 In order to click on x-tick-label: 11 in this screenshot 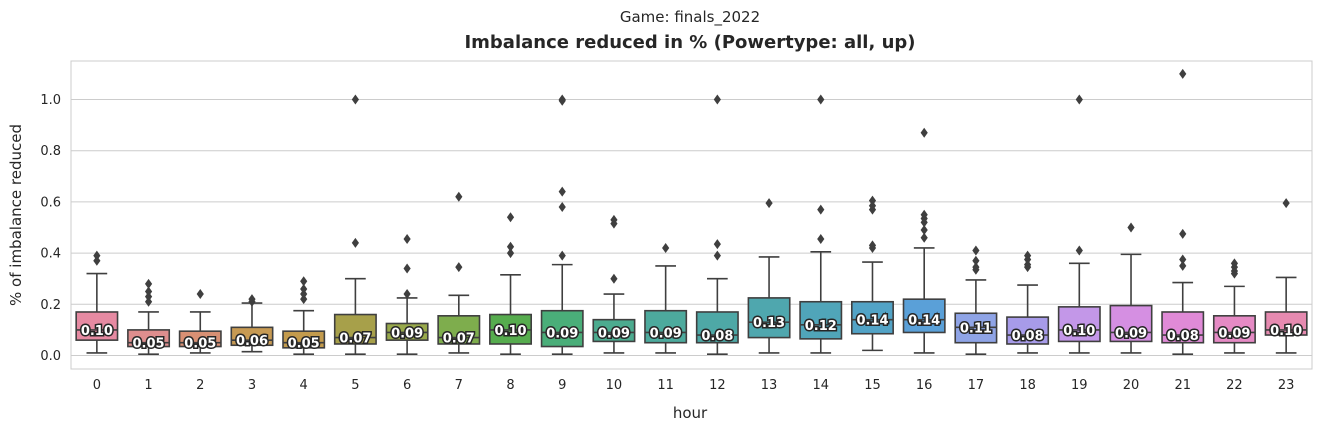, I will do `click(665, 385)`.